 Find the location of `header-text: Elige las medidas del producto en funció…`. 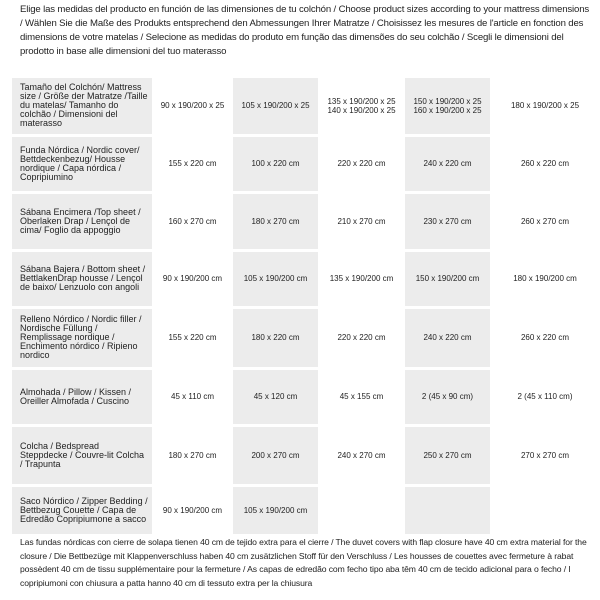

header-text: Elige las medidas del producto en funció… is located at coordinates (305, 30).